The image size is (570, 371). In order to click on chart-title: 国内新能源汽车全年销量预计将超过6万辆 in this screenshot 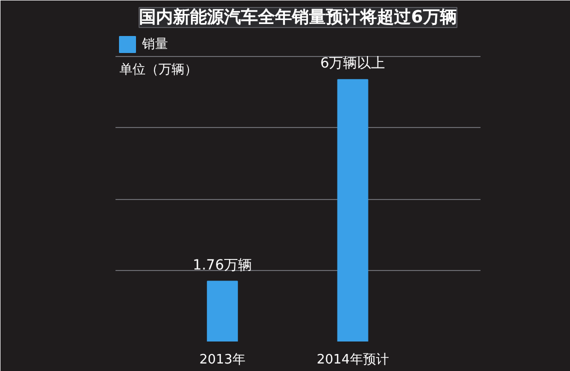, I will do `click(298, 18)`.